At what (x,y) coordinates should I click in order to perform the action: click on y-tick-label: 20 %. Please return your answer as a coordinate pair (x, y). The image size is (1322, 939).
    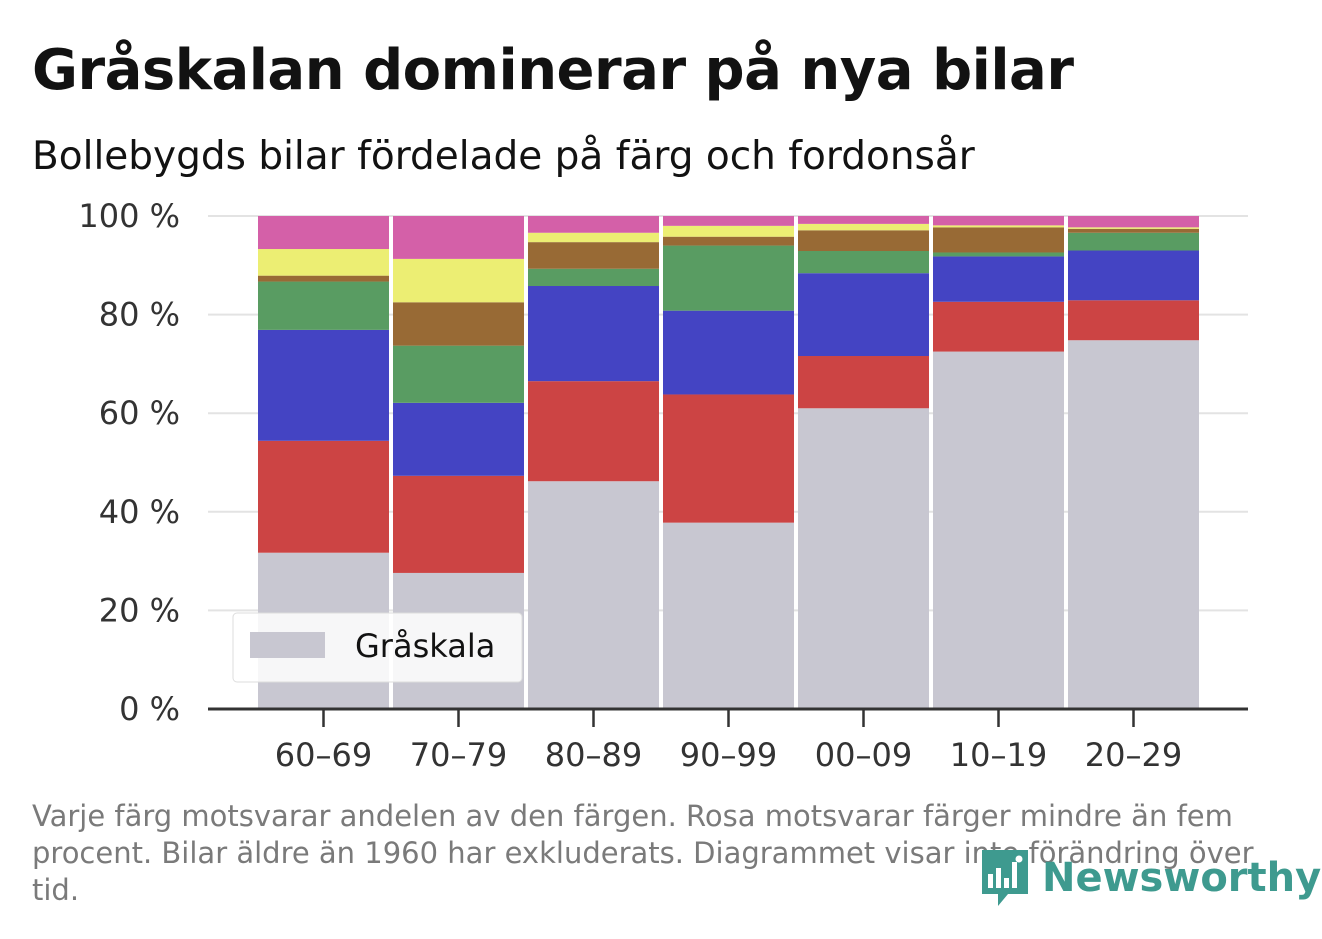
    Looking at the image, I should click on (139, 610).